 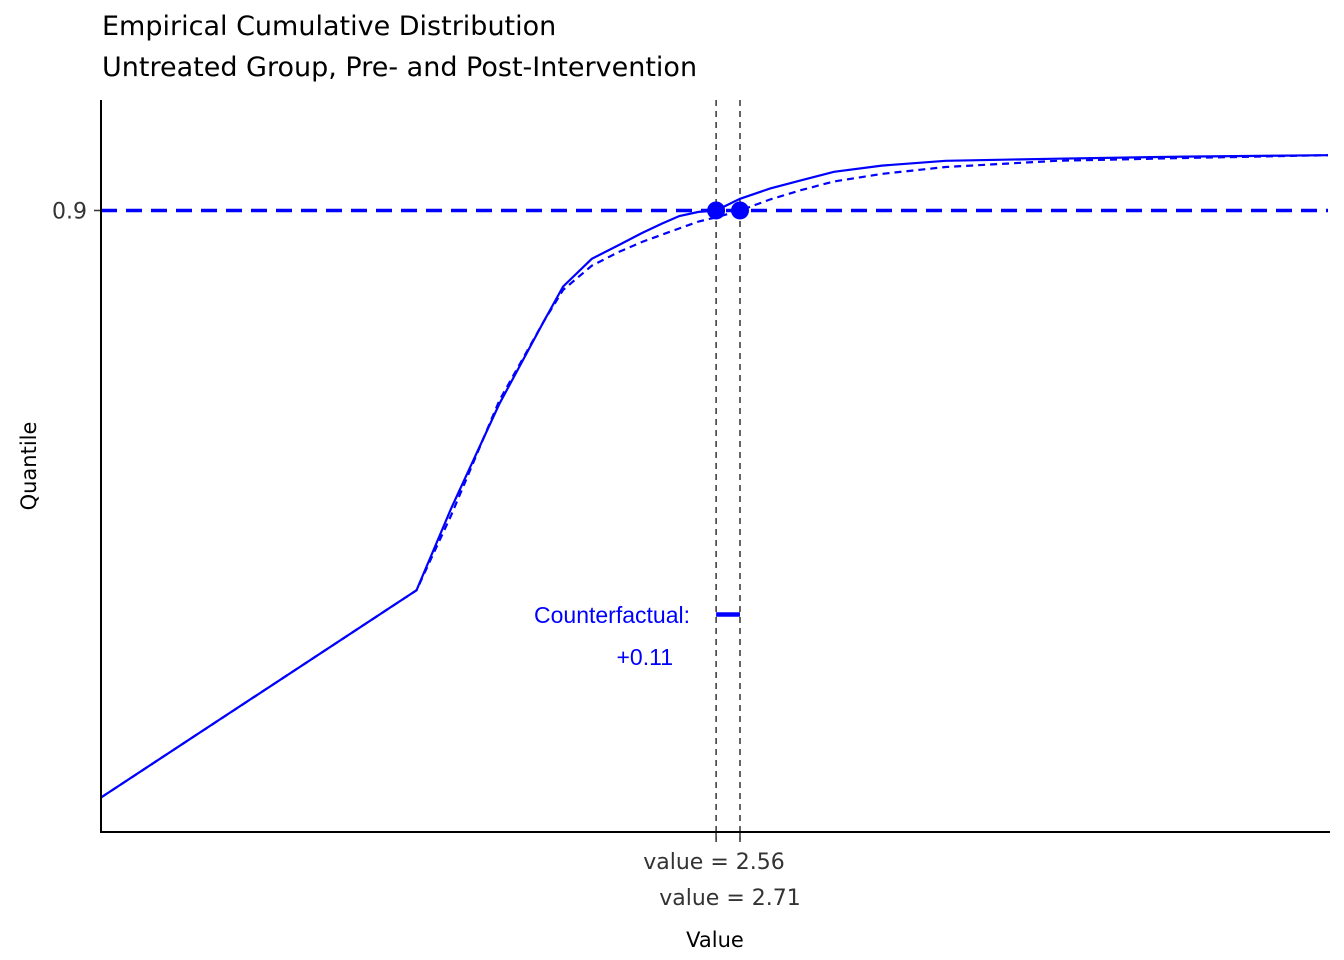 I want to click on y-axis-title: Quantile, so click(x=29, y=466).